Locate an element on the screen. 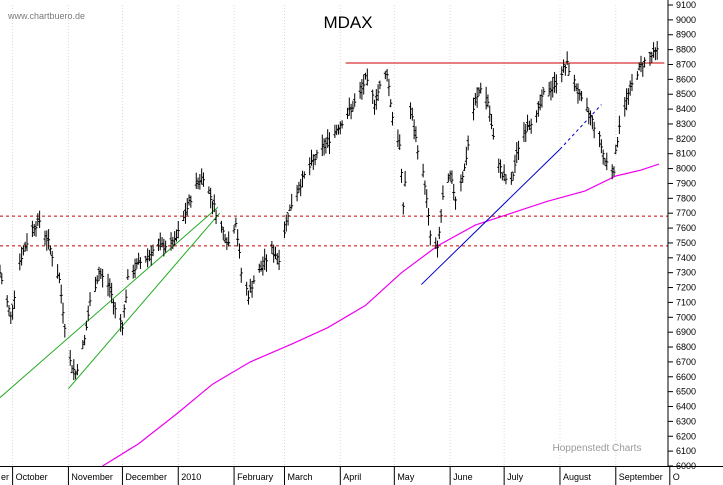 The height and width of the screenshot is (485, 723). y-tick-label: 7000 is located at coordinates (686, 317).